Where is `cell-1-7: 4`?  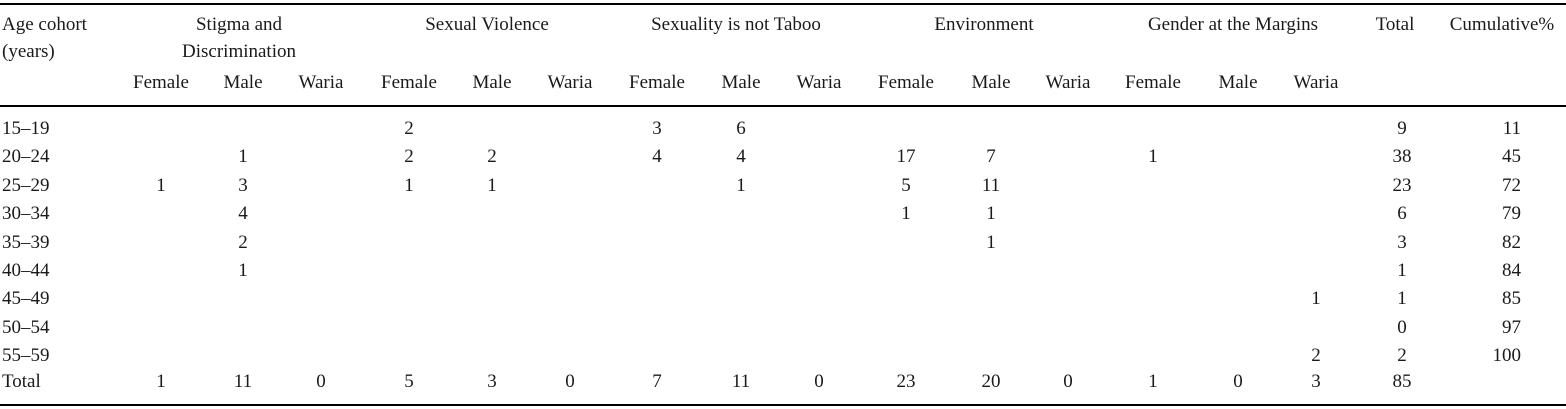
cell-1-7: 4 is located at coordinates (741, 157).